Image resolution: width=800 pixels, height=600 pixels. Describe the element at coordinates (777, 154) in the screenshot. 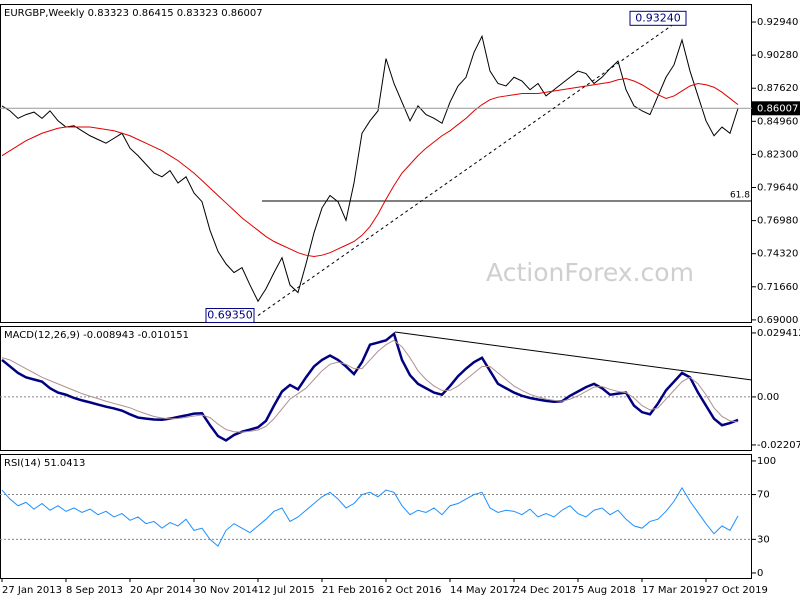

I see `y-tick-label: 0.82300` at that location.